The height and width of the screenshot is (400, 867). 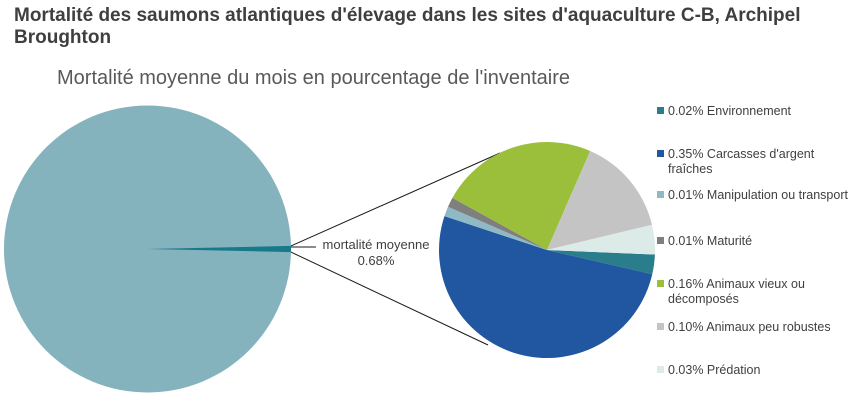 I want to click on legend-item: 0.10% Animaux peu robustes, so click(x=757, y=327).